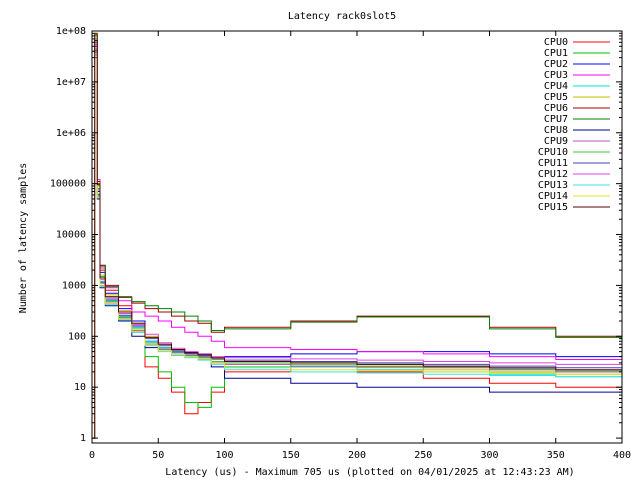  Describe the element at coordinates (489, 455) in the screenshot. I see `x-tick-label: 300` at that location.